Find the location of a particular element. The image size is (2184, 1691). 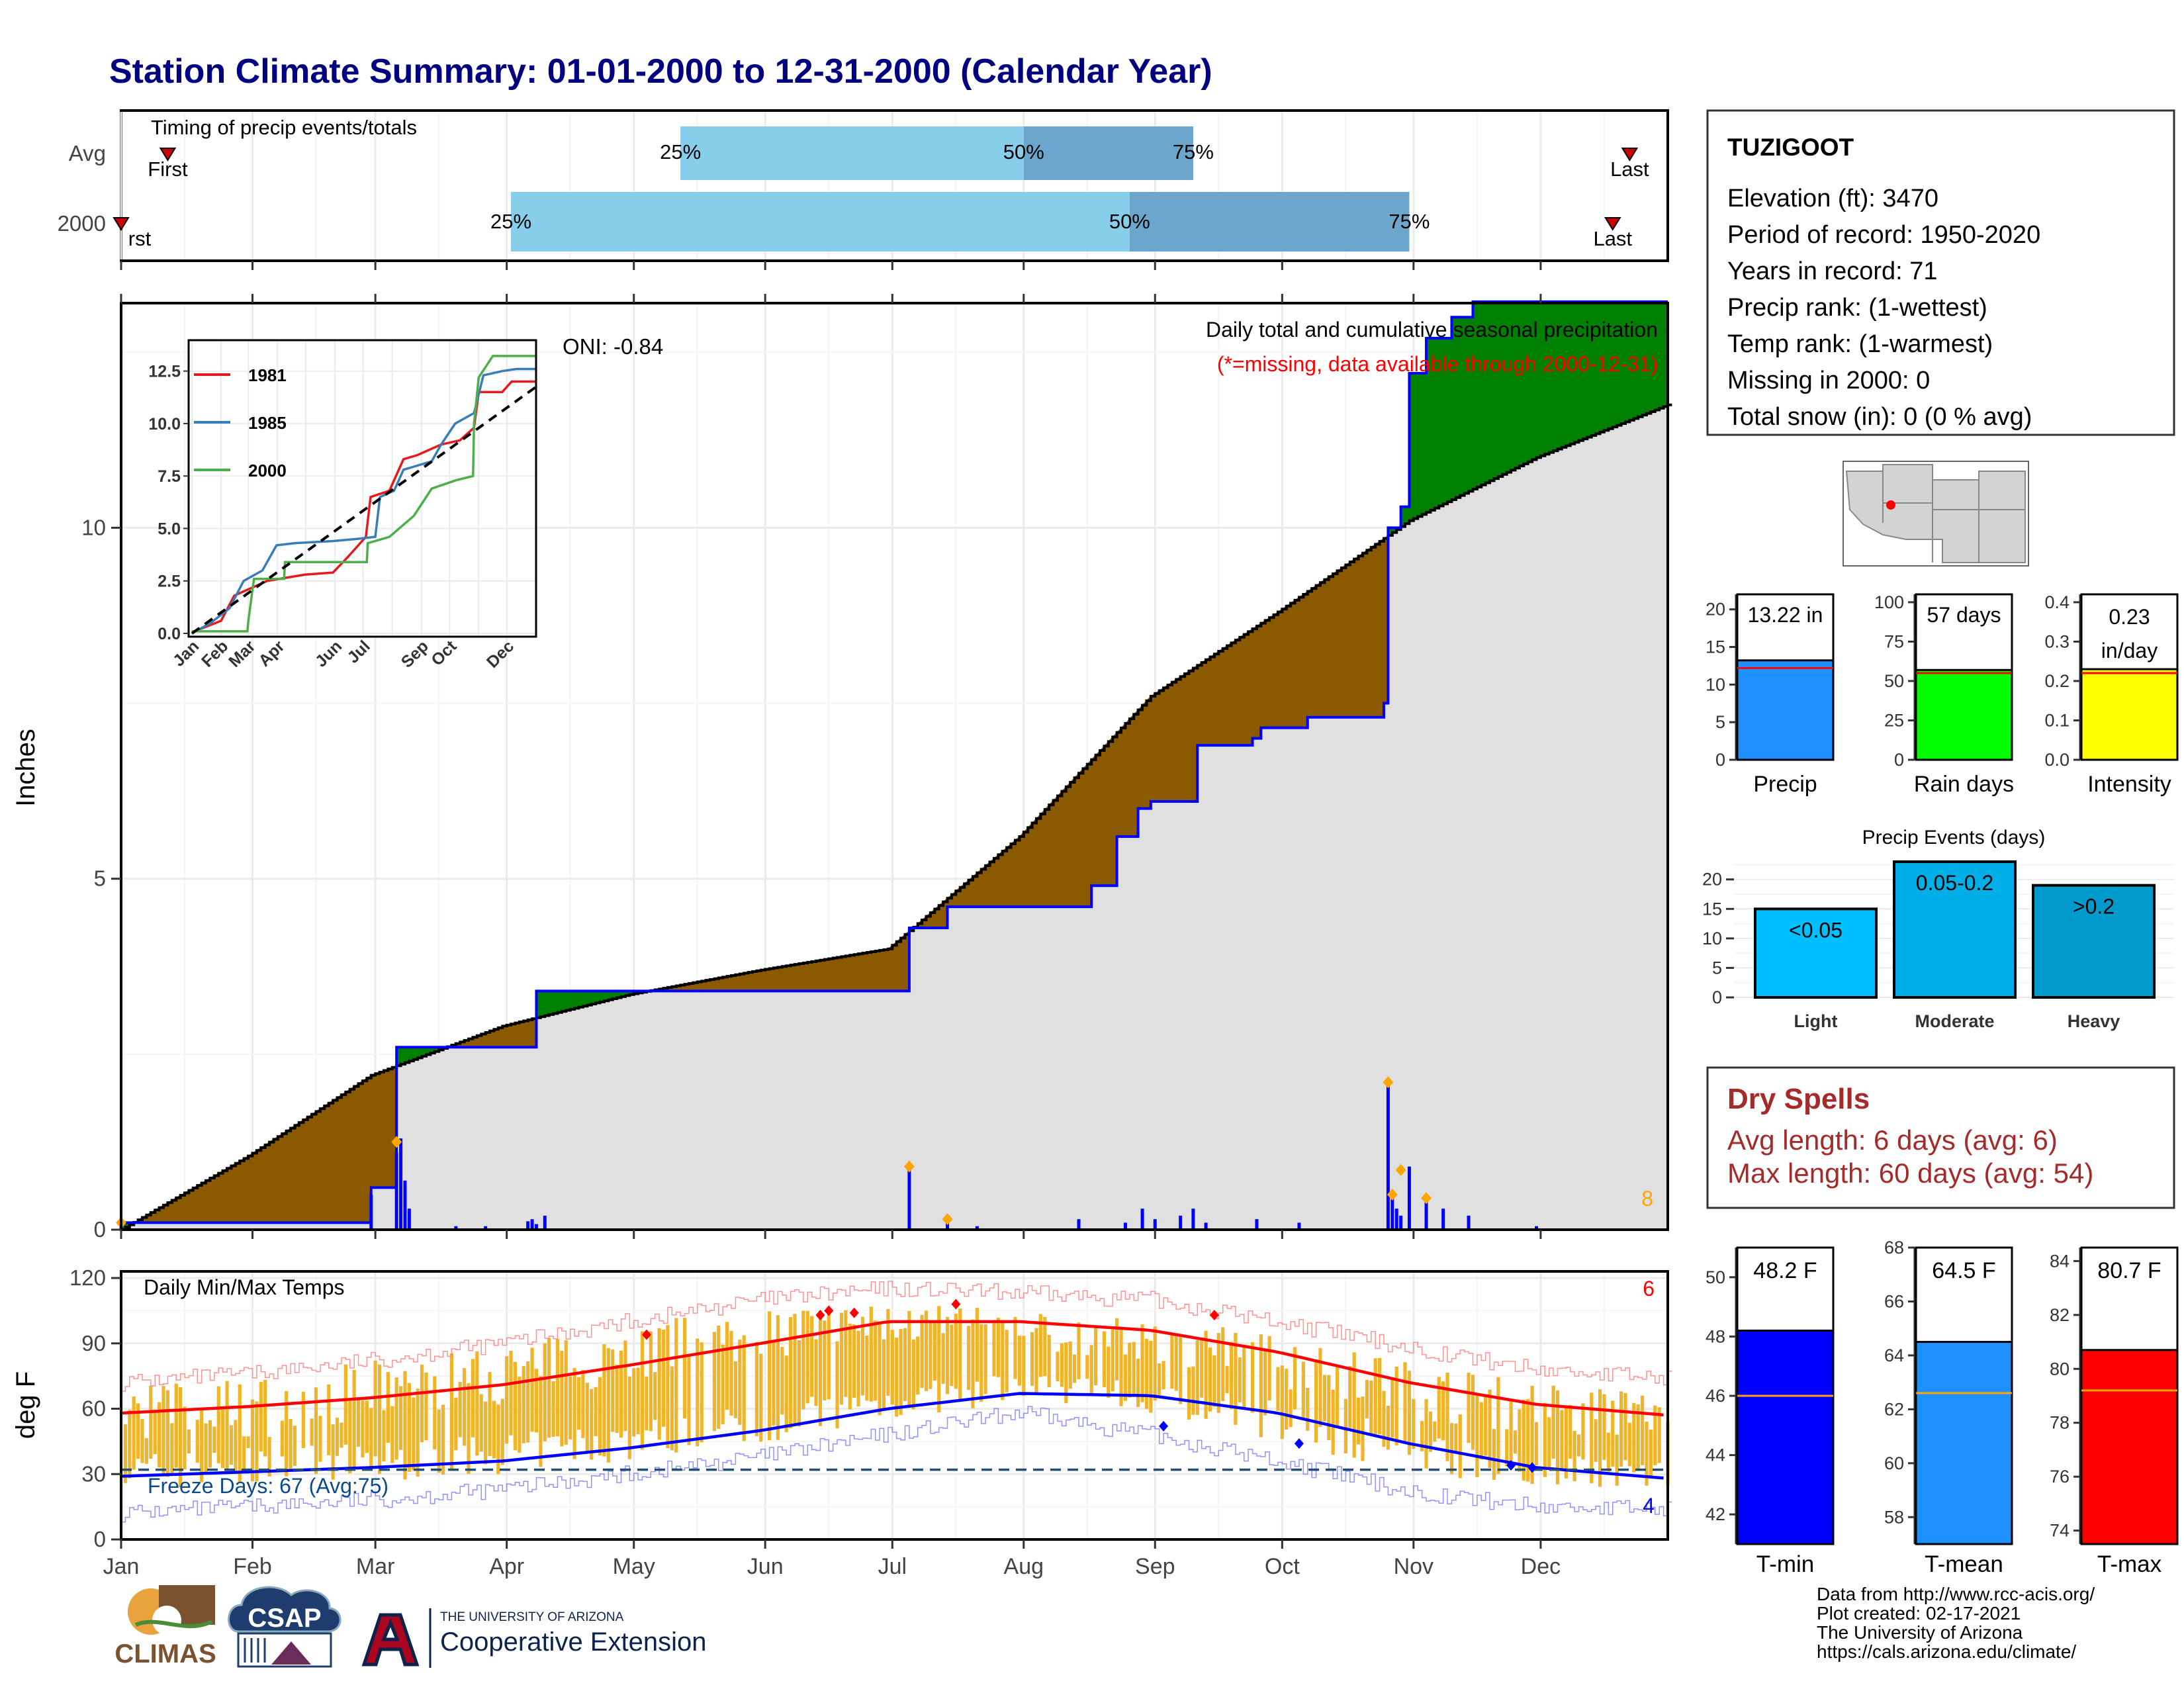

timing-pct-label-avg-1: 50% is located at coordinates (1024, 151).